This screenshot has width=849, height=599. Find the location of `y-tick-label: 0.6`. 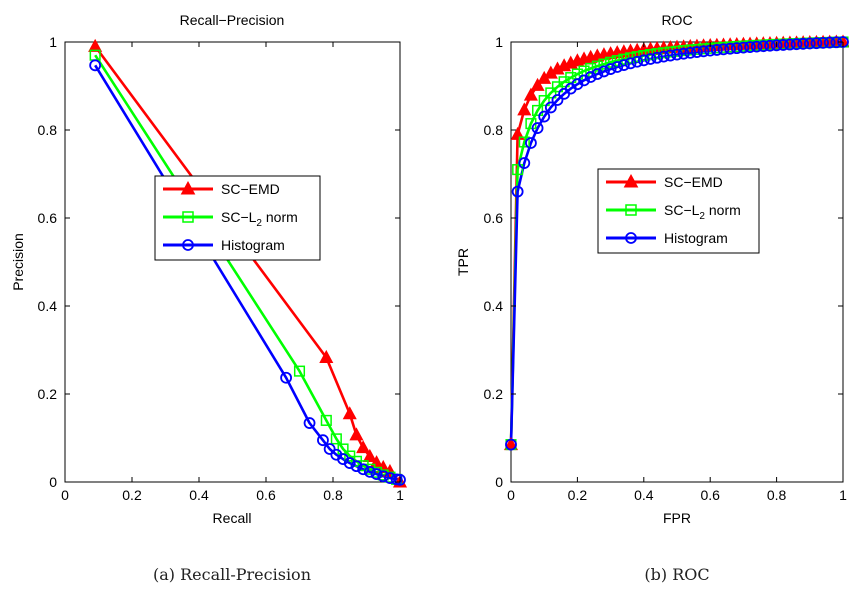

y-tick-label: 0.6 is located at coordinates (48, 218).